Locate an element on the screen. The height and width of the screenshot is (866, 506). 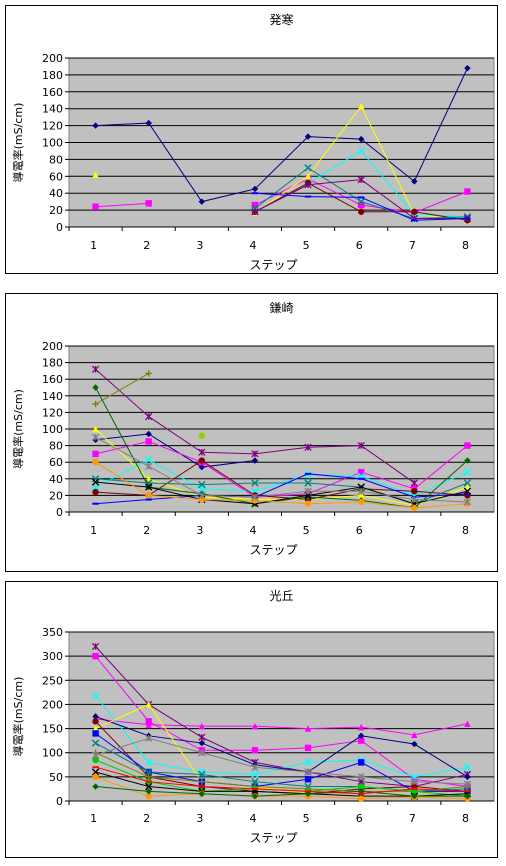
y-tick-label: 40 is located at coordinates (56, 193).